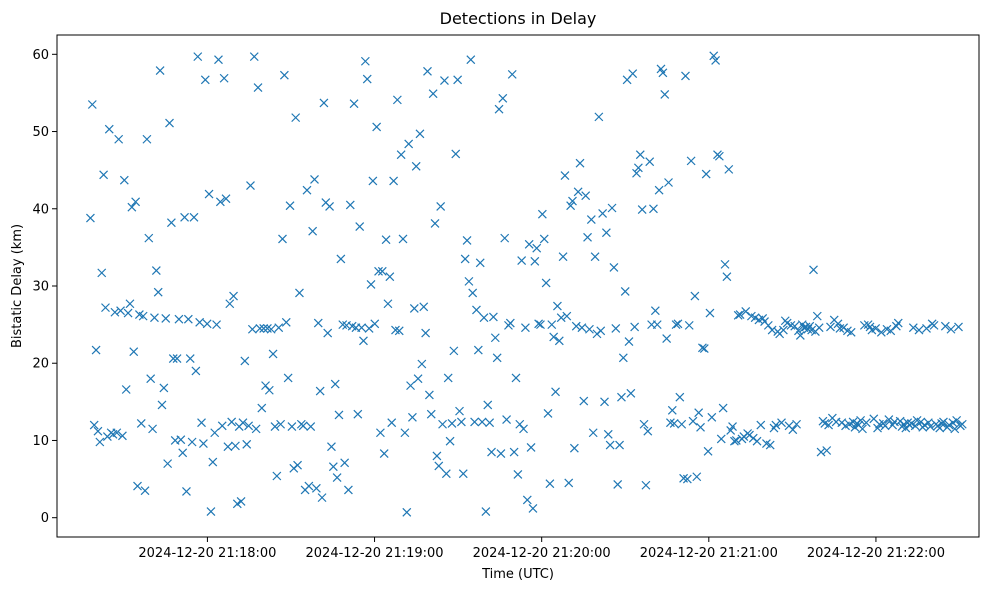 This screenshot has width=989, height=590. I want to click on x-tick-label: 2024-12-20 21:21:00, so click(709, 553).